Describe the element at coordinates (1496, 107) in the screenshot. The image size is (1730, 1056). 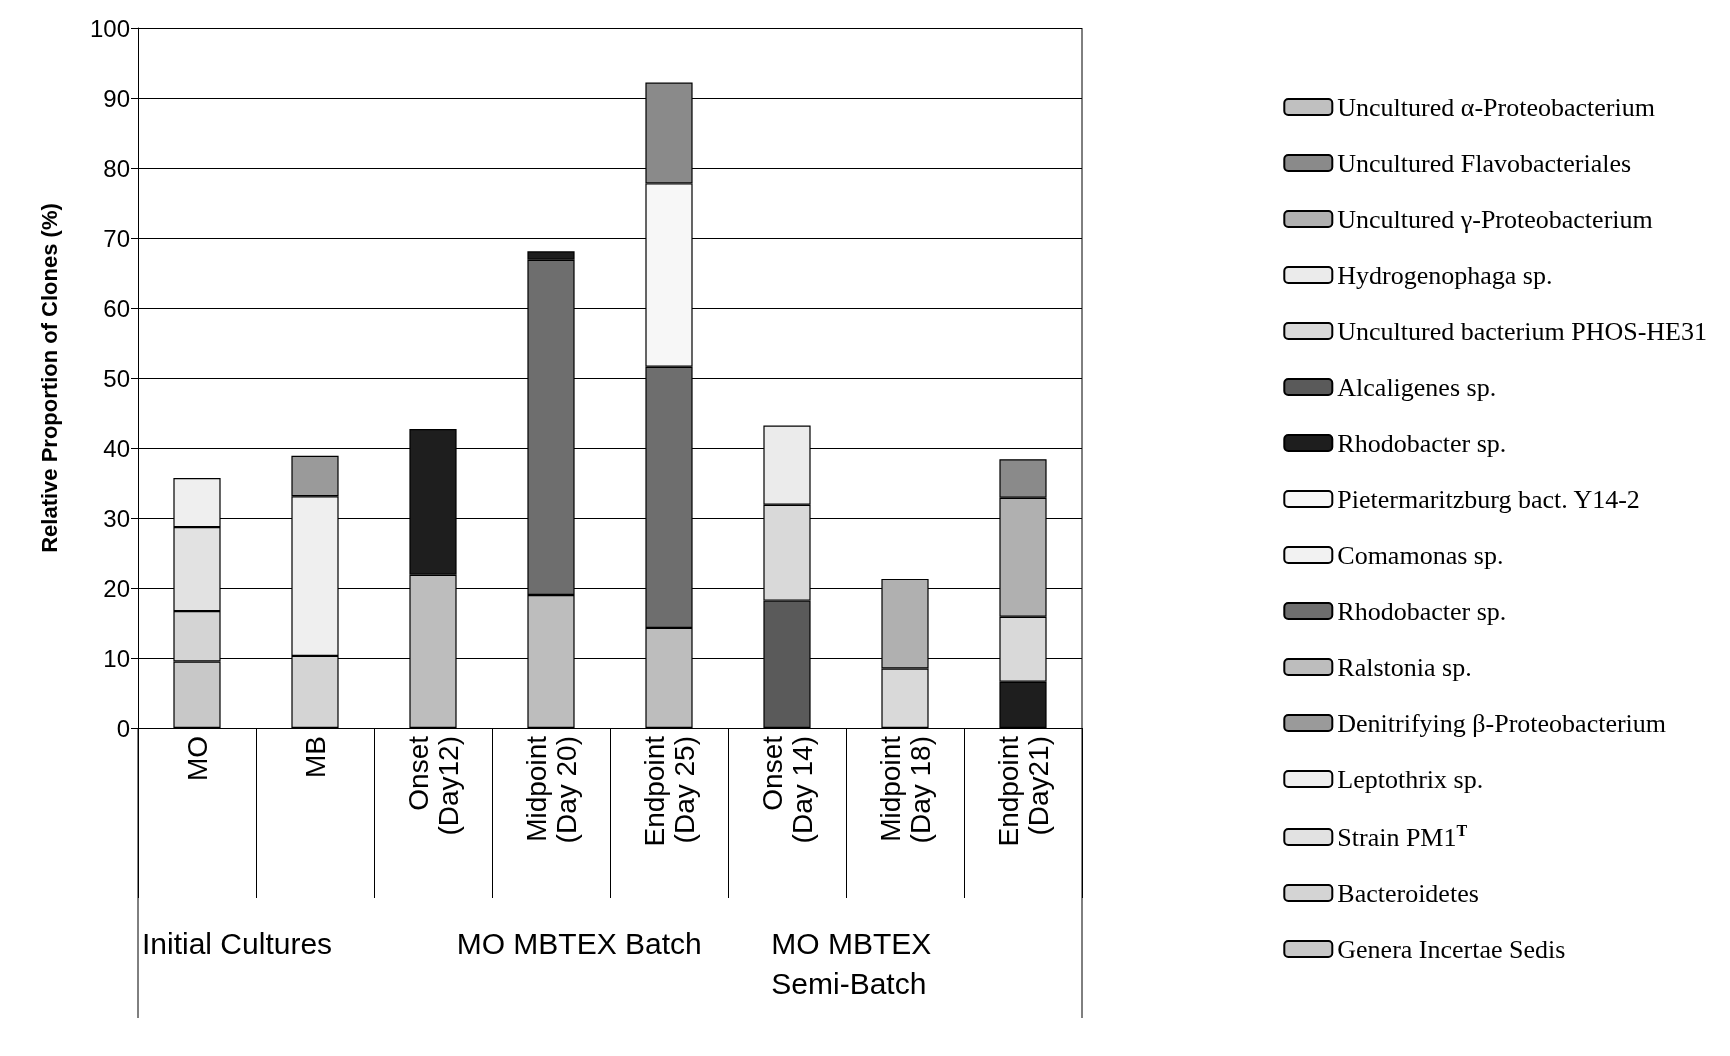
I see `legend-label: Uncultured α-Proteobacterium` at that location.